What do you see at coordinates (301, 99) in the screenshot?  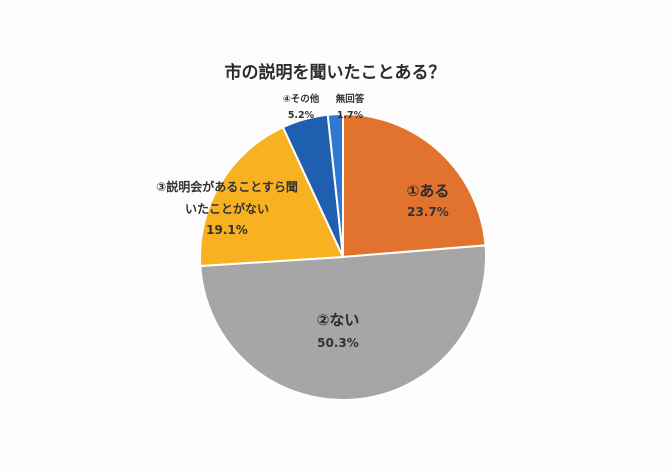 I see `slice-label-sonota: ④その他` at bounding box center [301, 99].